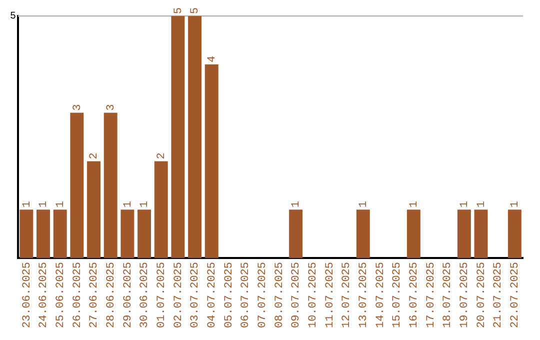  I want to click on x-tick-label: 30.06.2025, so click(145, 295).